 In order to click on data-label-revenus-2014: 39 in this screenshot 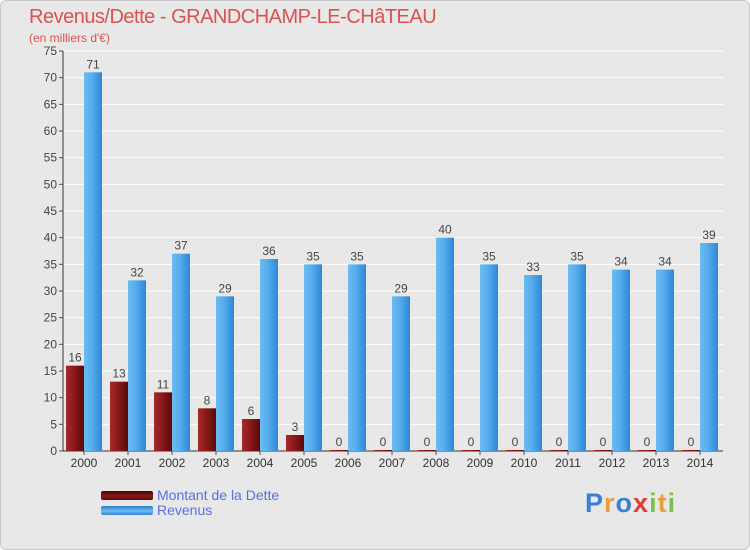, I will do `click(709, 235)`.